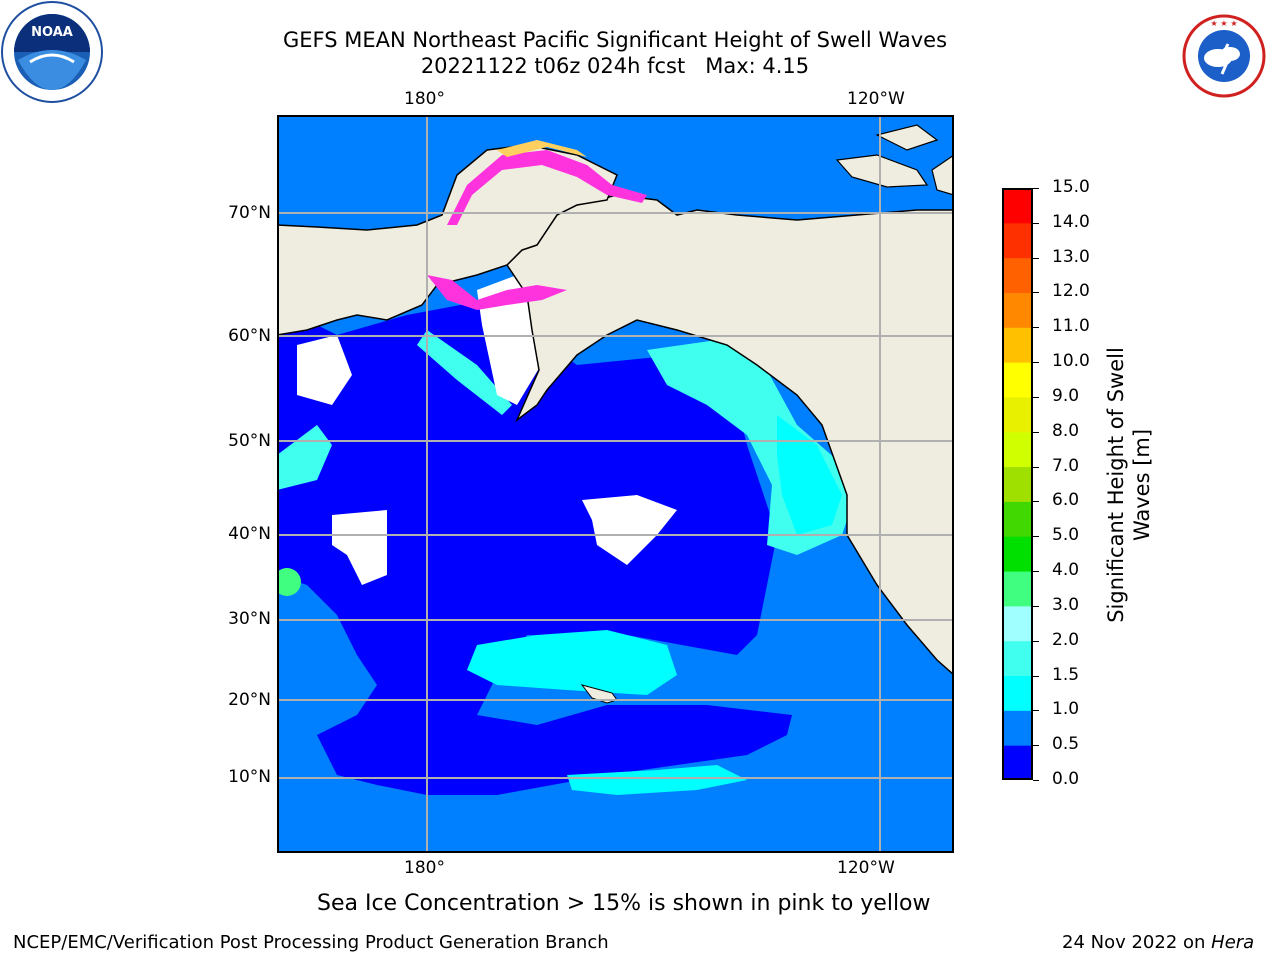 Image resolution: width=1280 pixels, height=960 pixels. Describe the element at coordinates (249, 777) in the screenshot. I see `lat-label-10n: 10°N` at that location.